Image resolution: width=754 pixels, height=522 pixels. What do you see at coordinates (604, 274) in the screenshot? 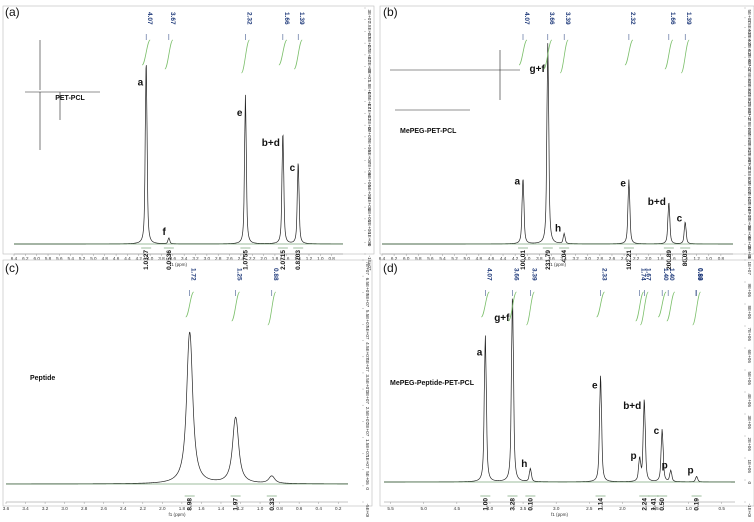
I see `peak-ppm-label: 2.33` at bounding box center [604, 274].